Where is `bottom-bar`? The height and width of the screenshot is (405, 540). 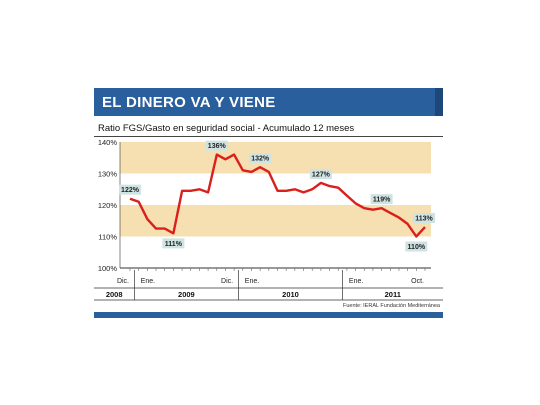 bottom-bar is located at coordinates (268, 315).